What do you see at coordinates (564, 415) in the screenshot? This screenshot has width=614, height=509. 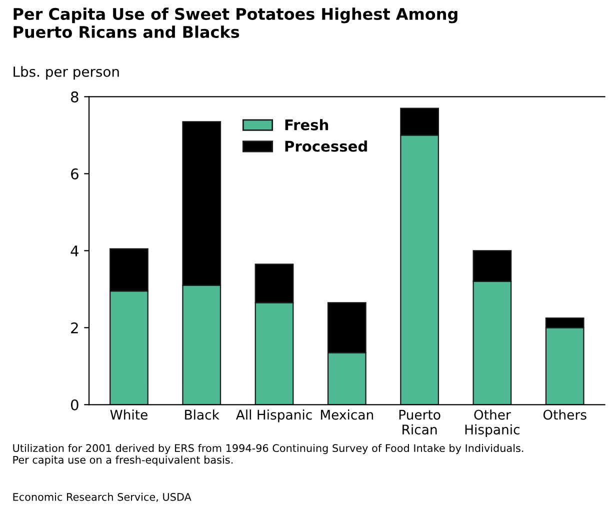 I see `x-tick-label: Others` at bounding box center [564, 415].